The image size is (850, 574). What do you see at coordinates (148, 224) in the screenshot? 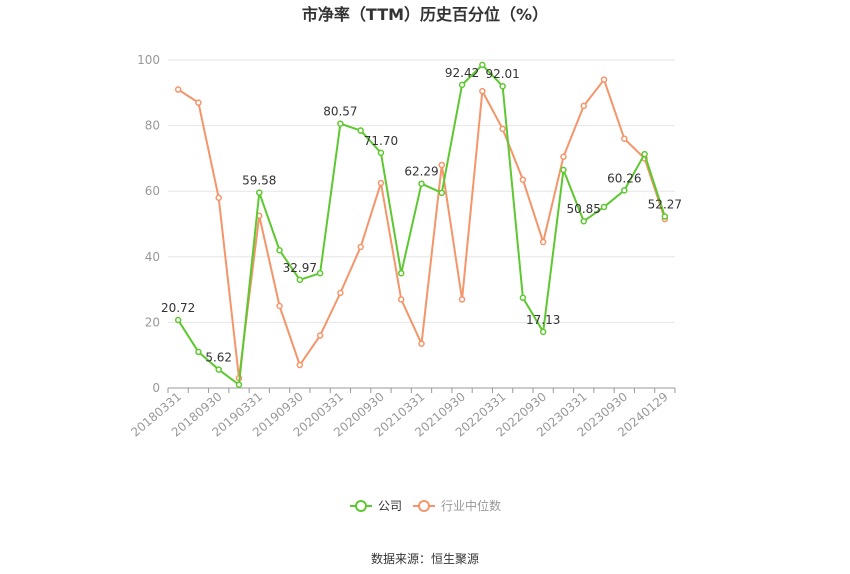
I see `y-axis: 0 20 40 60 80 100` at bounding box center [148, 224].